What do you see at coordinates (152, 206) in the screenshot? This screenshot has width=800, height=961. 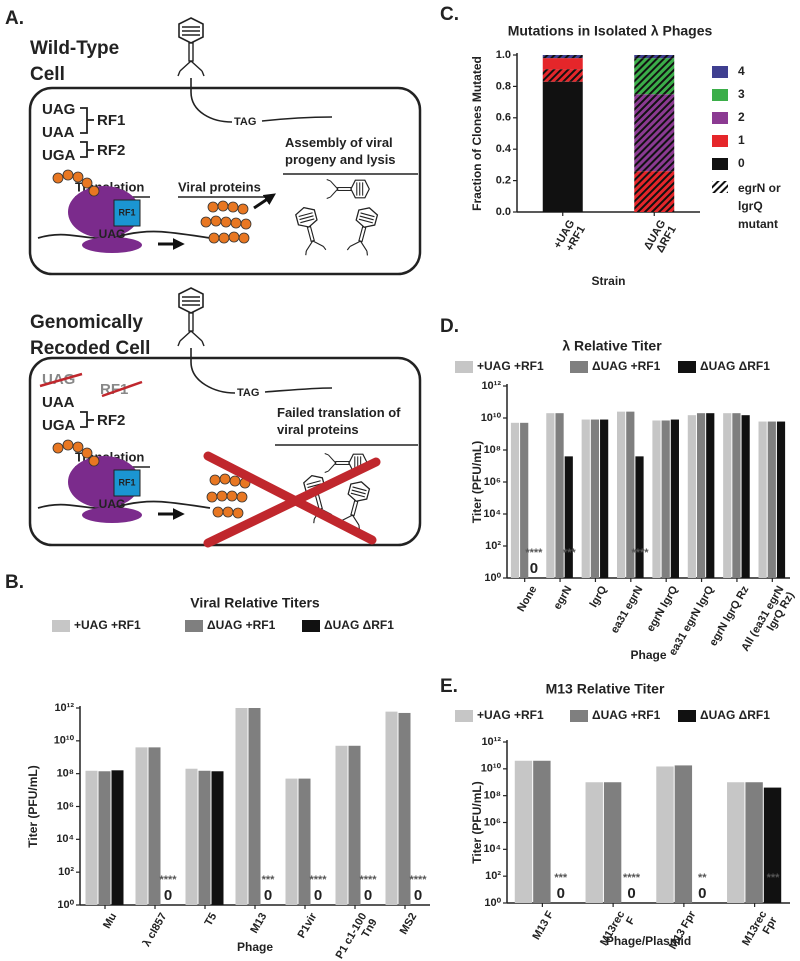 I see `peptide-chain` at bounding box center [152, 206].